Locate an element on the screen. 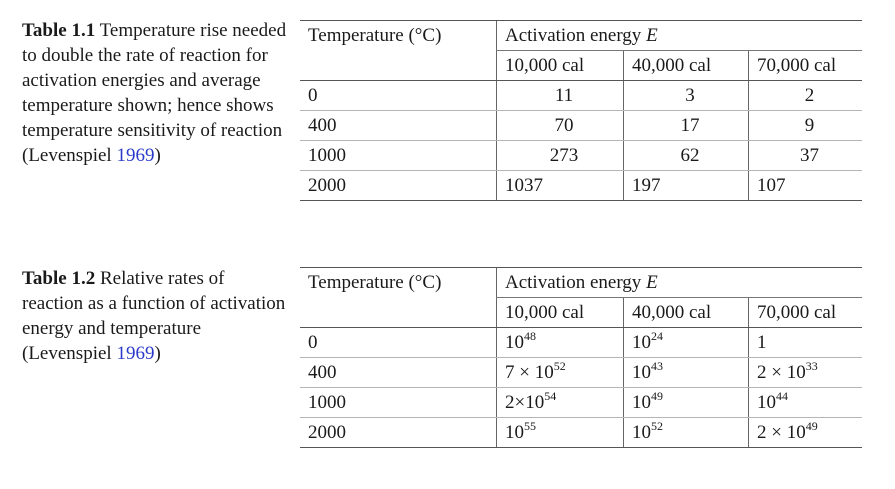  table-row: 400 70 17 9 is located at coordinates (581, 125).